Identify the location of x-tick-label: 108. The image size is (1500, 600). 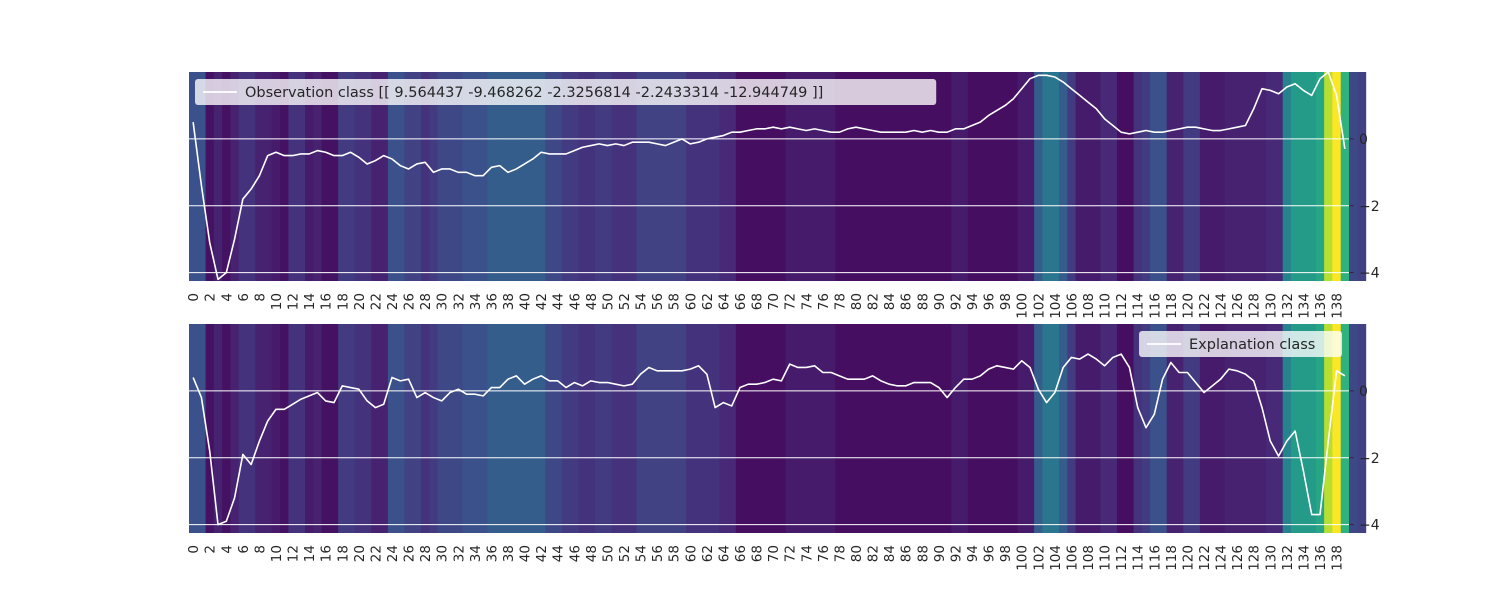
(1089, 558).